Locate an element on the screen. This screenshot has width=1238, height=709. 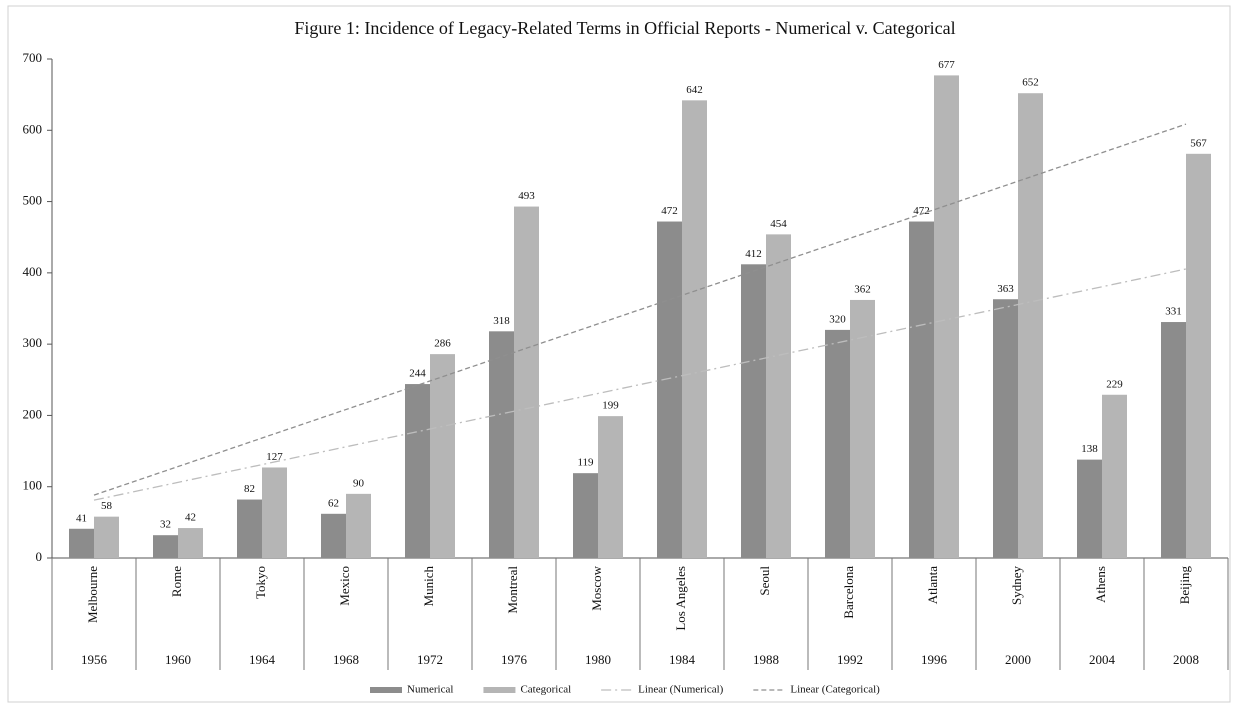
x-tick-label: Munich is located at coordinates (428, 586).